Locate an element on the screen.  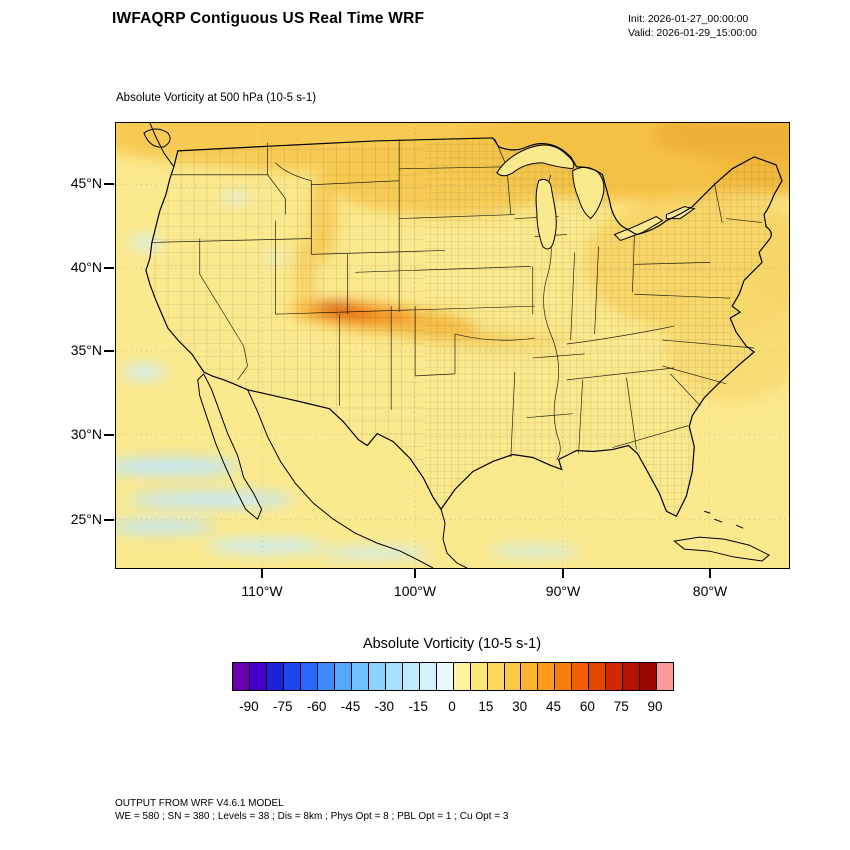
colorbar-tick: -90 is located at coordinates (249, 706).